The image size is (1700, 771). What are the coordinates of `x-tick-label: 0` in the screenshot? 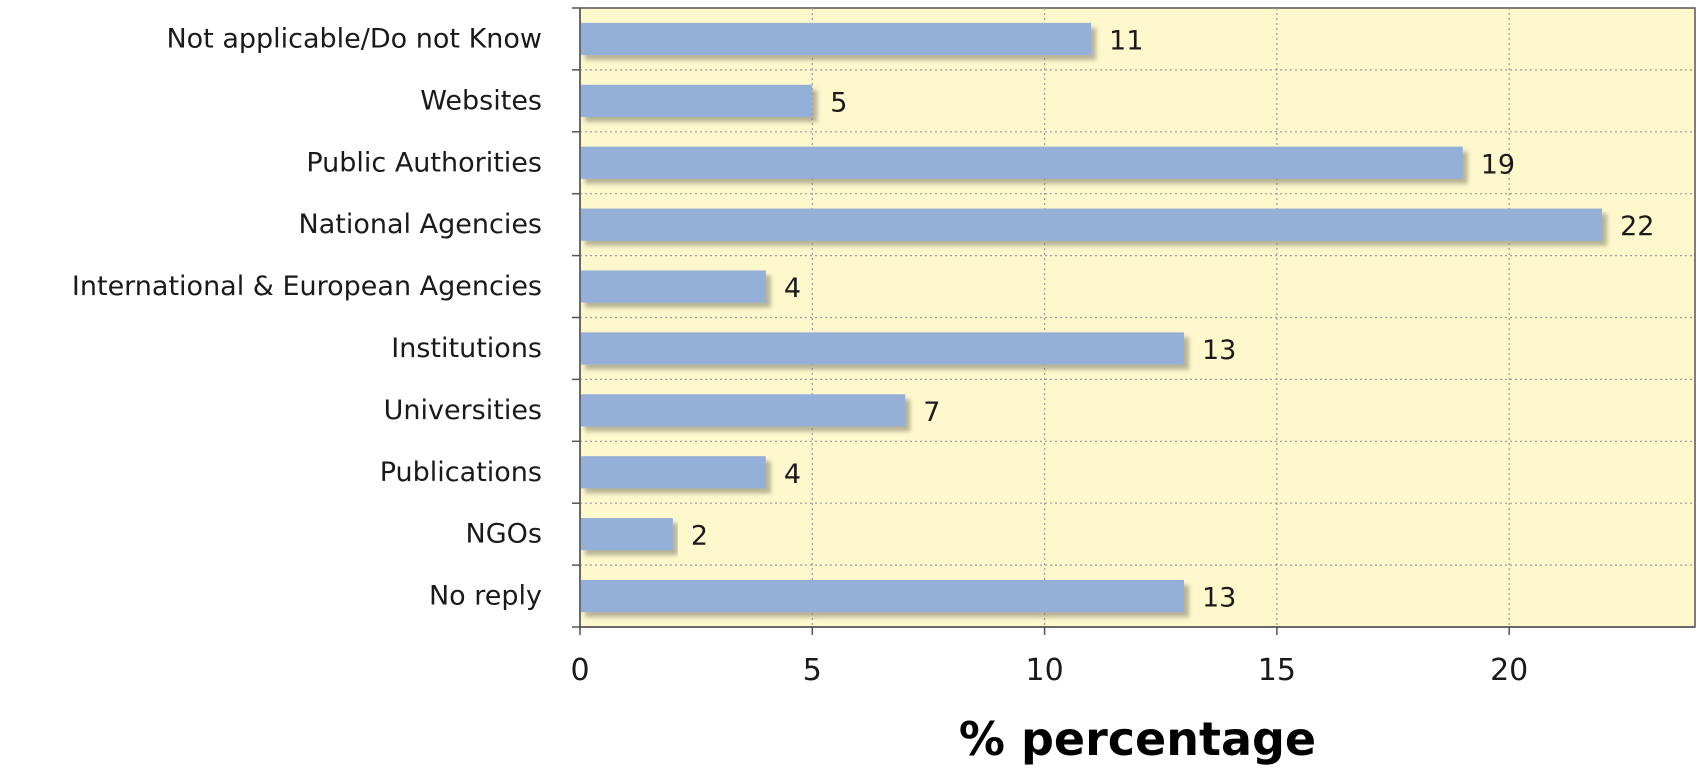 It's located at (579, 670).